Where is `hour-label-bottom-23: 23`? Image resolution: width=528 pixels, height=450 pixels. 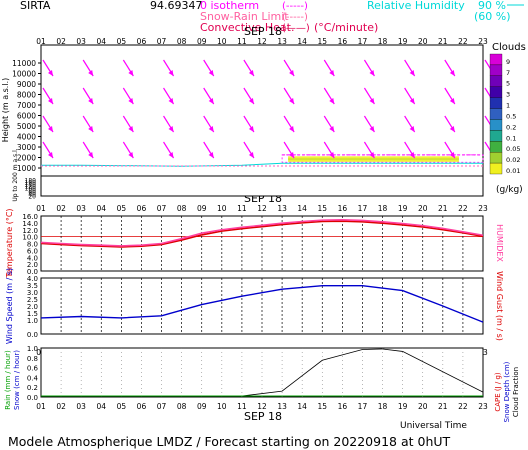
hour-label-bottom-23: 23 is located at coordinates (483, 406).